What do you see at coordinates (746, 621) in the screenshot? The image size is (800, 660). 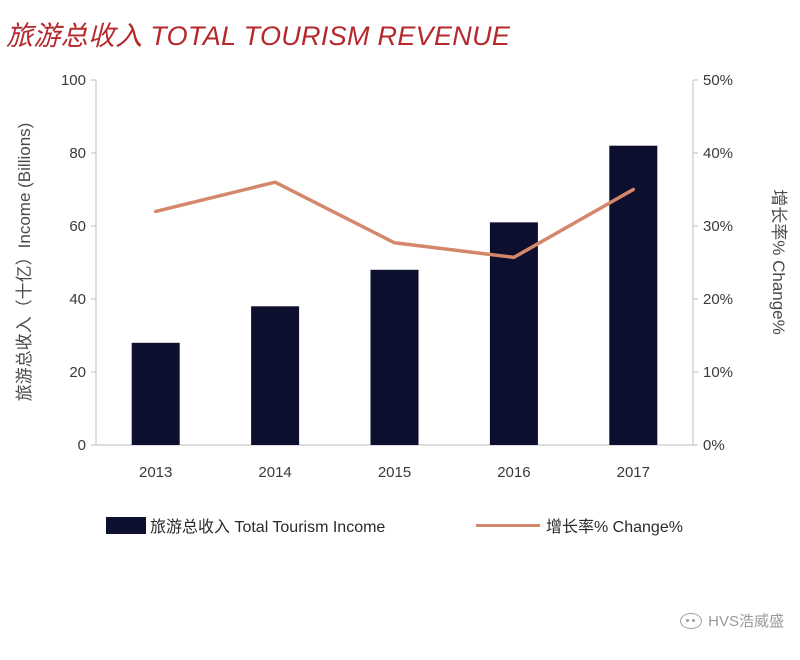 I see `watermark-text: HVS浩威盛` at bounding box center [746, 621].